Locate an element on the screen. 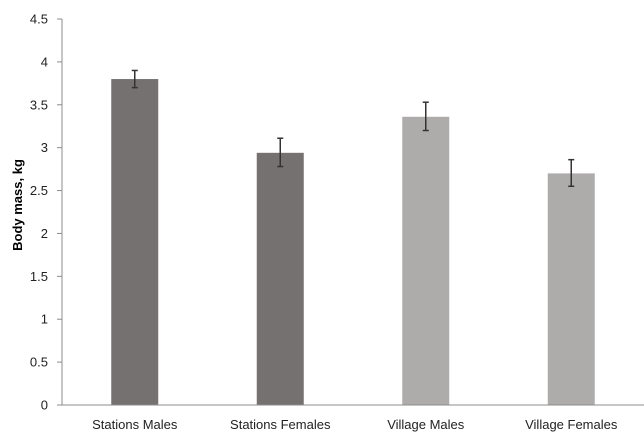 This screenshot has width=644, height=432. y-tick-label: 4 is located at coordinates (44, 61).